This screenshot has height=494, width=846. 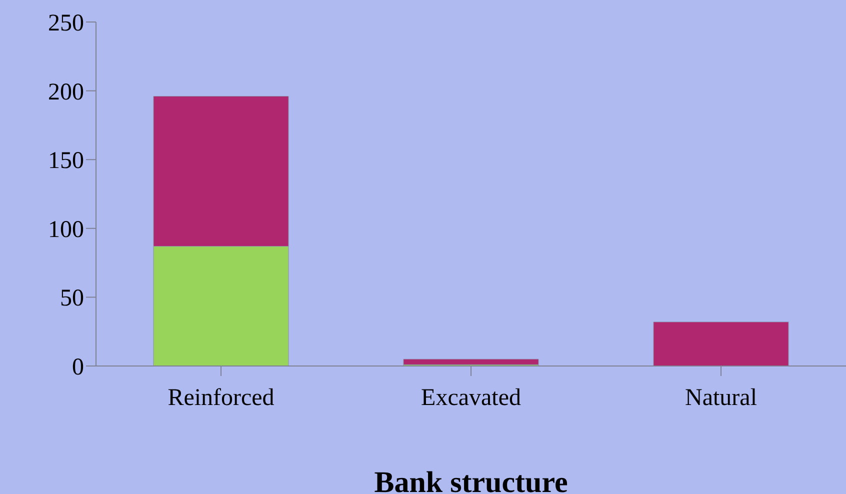 What do you see at coordinates (66, 23) in the screenshot?
I see `y-tick-label: 250` at bounding box center [66, 23].